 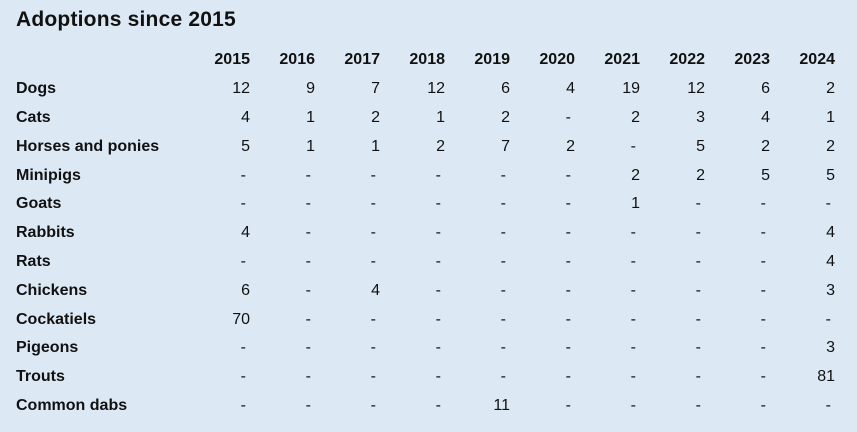 I want to click on column-header-2022: 2022, so click(x=687, y=60).